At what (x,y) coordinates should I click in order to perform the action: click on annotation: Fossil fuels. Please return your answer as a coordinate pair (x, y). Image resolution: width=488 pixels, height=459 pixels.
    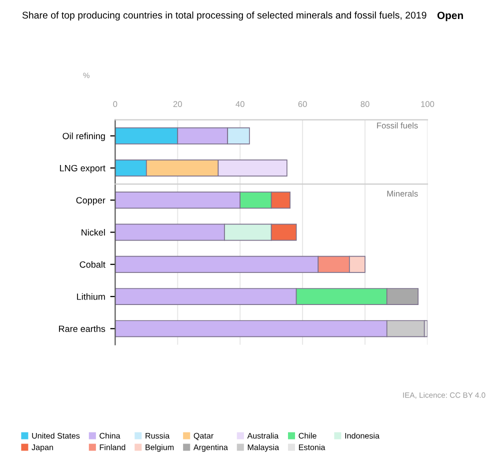
    Looking at the image, I should click on (397, 125).